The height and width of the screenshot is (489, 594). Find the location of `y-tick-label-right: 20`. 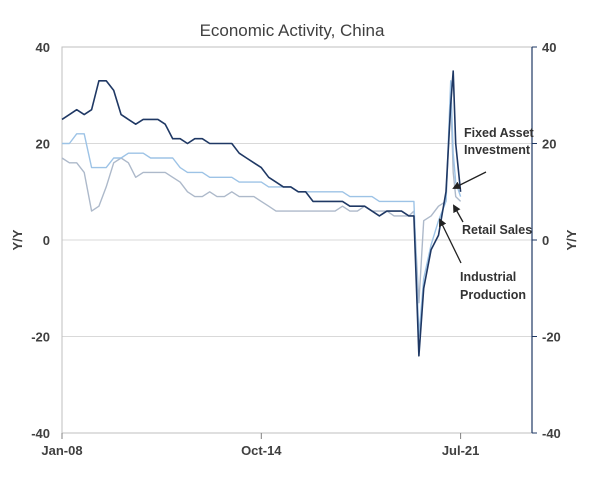

y-tick-label-right: 20 is located at coordinates (549, 144).